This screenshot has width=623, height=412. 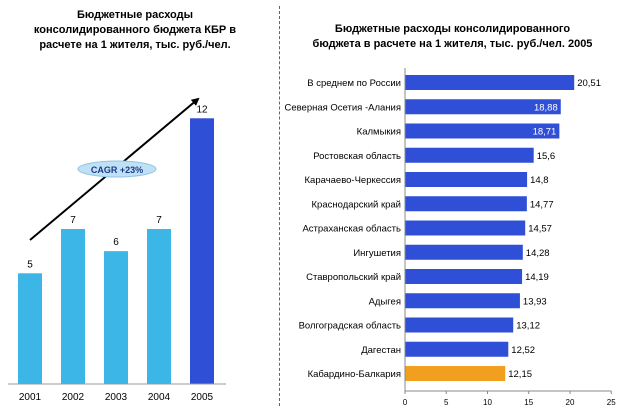 What do you see at coordinates (535, 301) in the screenshot?
I see `hbar-value-label-10: 13,93` at bounding box center [535, 301].